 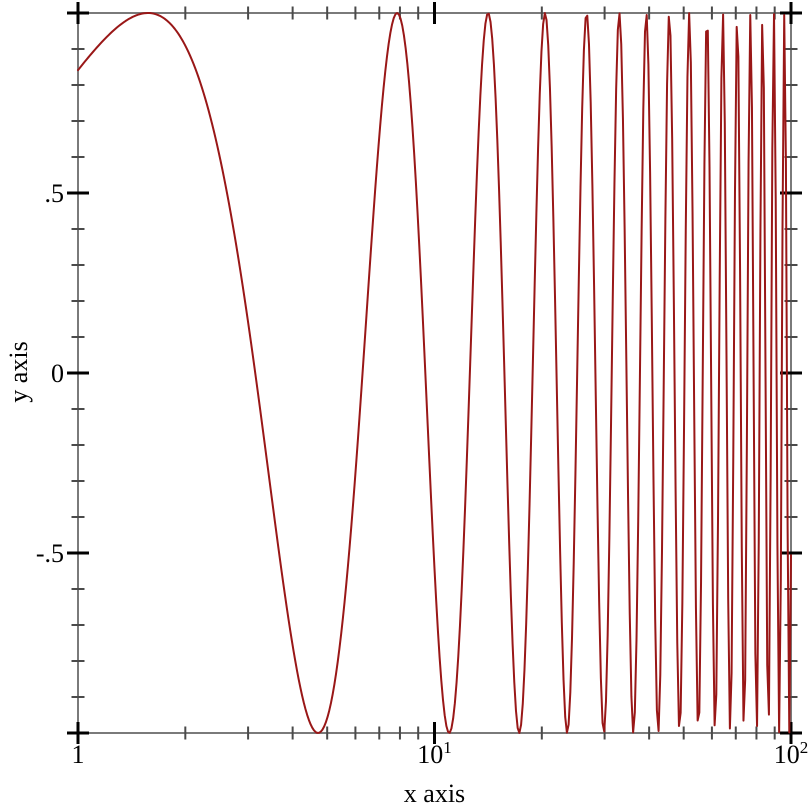 I want to click on y-axis-label: y axis, so click(x=18, y=372).